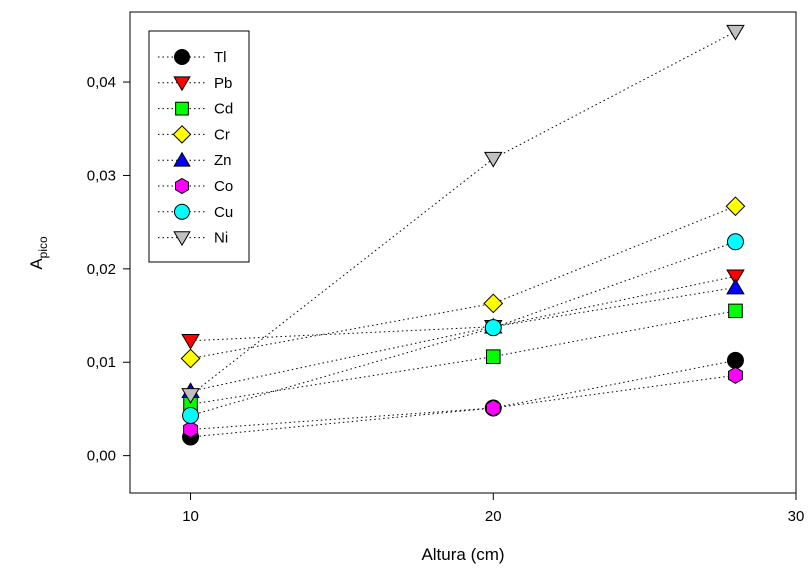 The height and width of the screenshot is (569, 809). I want to click on x-tick-label: 30, so click(796, 516).